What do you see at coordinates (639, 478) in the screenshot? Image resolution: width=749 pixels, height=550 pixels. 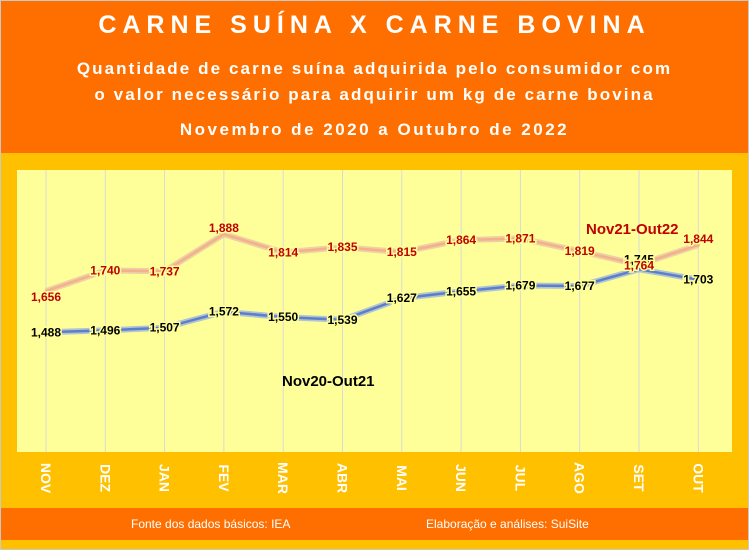 I see `x-tick-label: SET` at bounding box center [639, 478].